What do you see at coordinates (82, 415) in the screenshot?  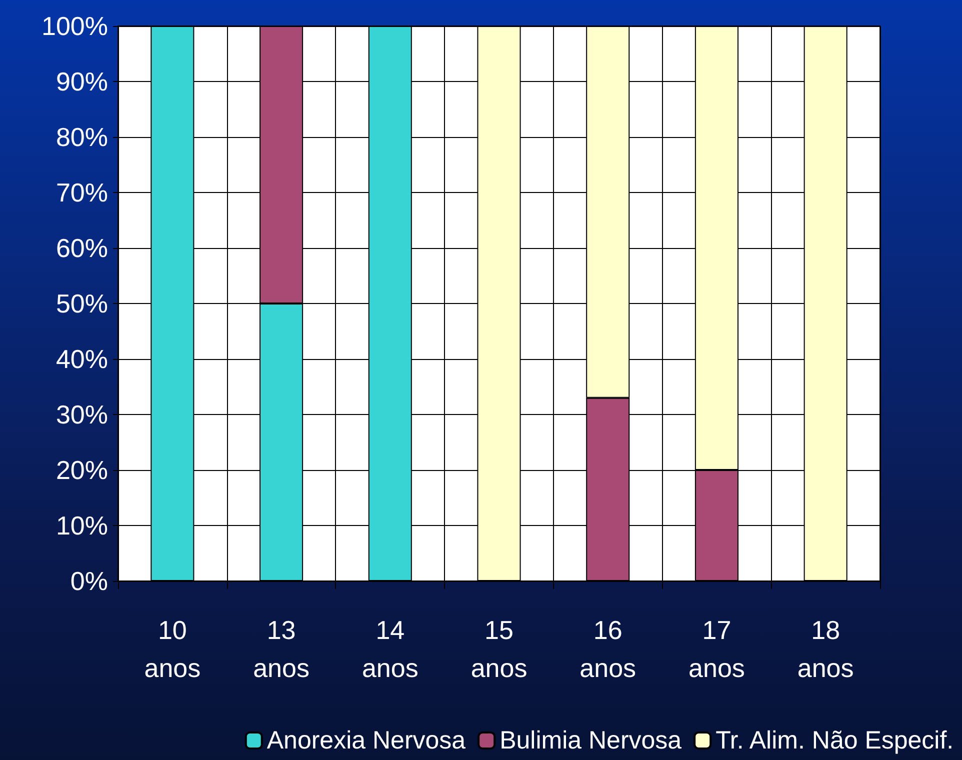 I see `y-tick-label: 30%` at bounding box center [82, 415].